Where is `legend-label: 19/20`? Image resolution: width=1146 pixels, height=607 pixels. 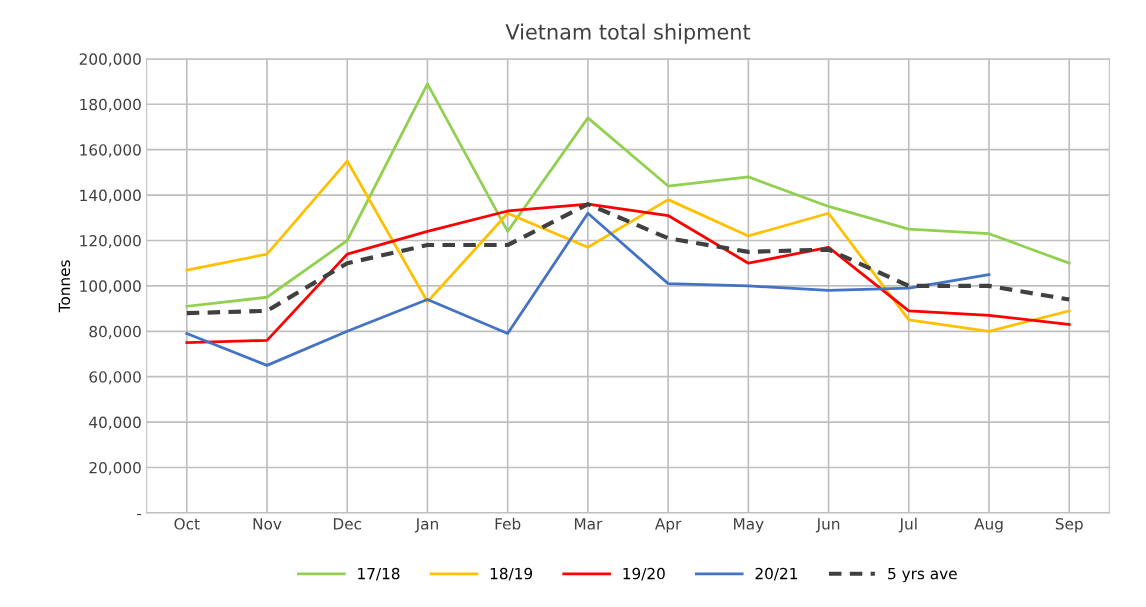
legend-label: 19/20 is located at coordinates (644, 574).